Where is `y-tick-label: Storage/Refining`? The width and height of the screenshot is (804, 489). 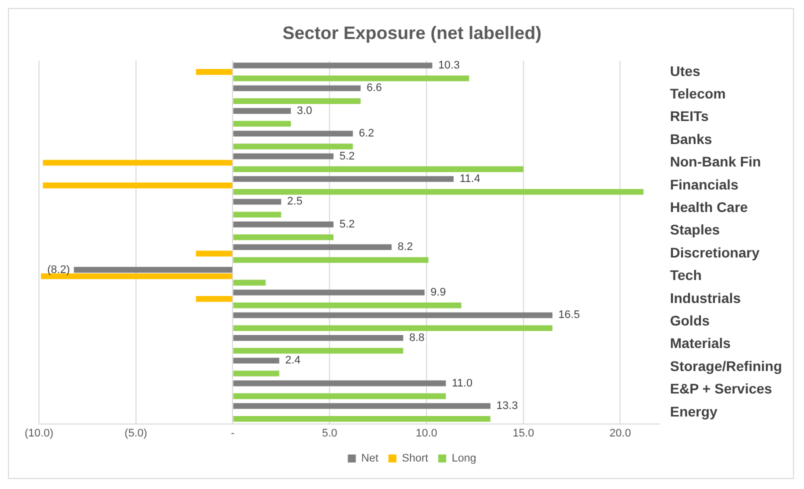 y-tick-label: Storage/Refining is located at coordinates (726, 366).